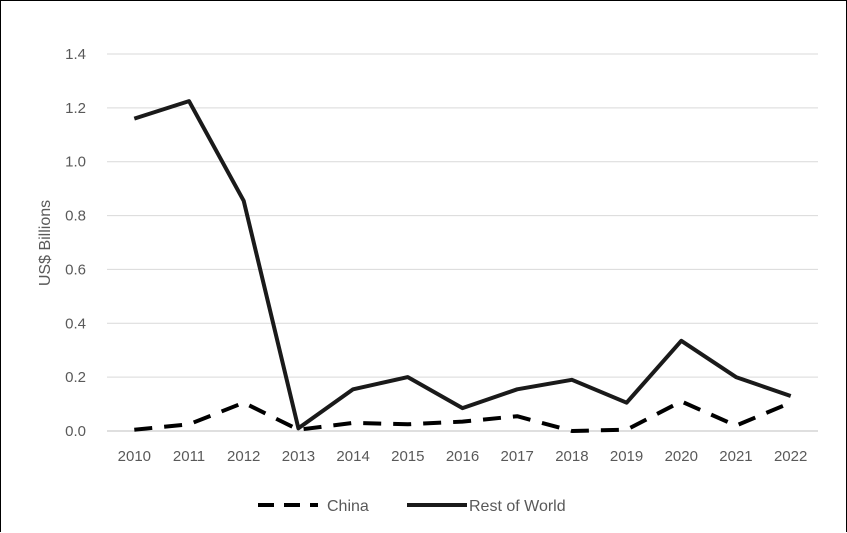 Image resolution: width=847 pixels, height=533 pixels. Describe the element at coordinates (189, 456) in the screenshot. I see `x-tick-label: 2011` at that location.